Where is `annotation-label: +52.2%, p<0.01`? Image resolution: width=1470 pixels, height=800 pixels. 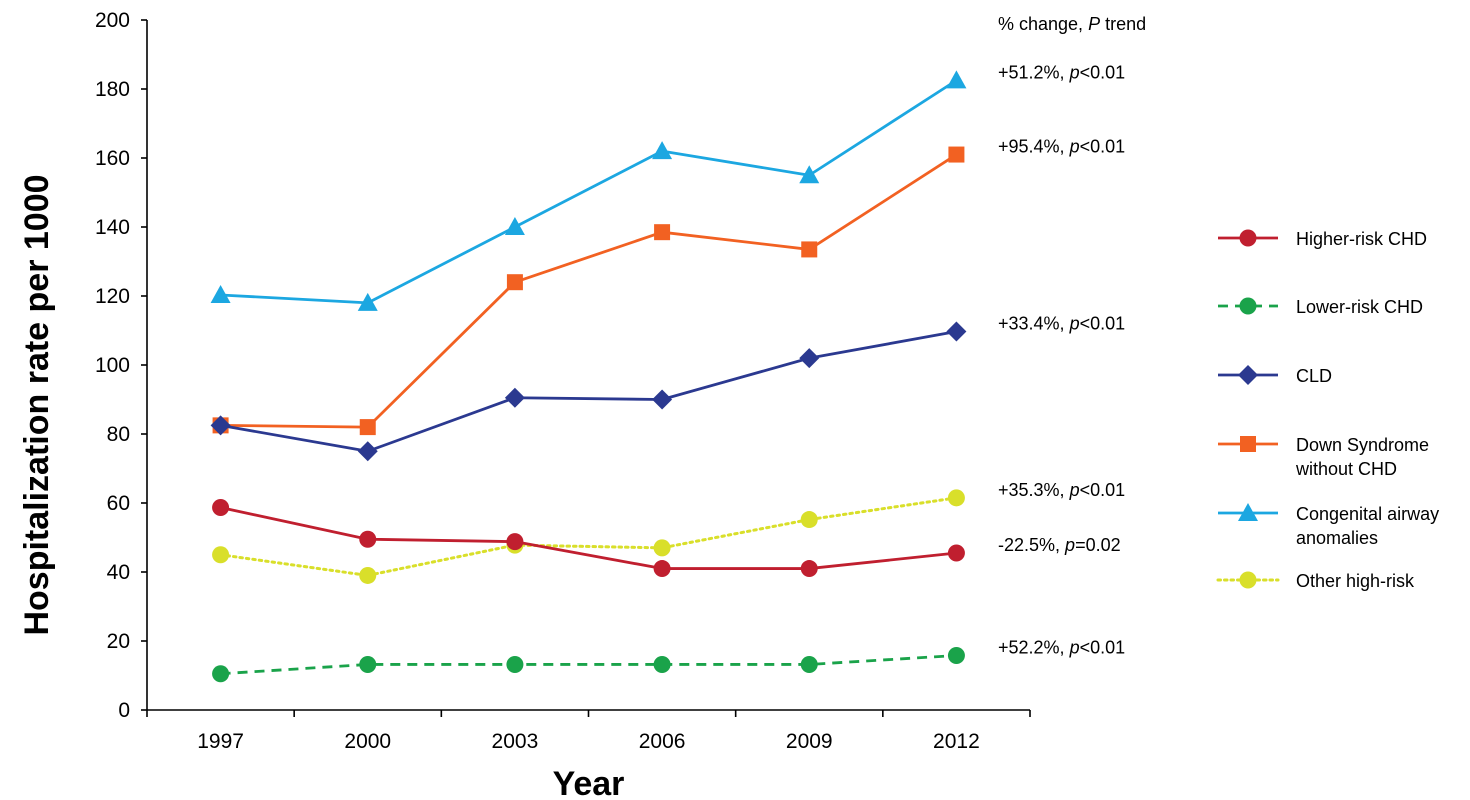
annotation-label: +52.2%, p<0.01 is located at coordinates (1061, 647).